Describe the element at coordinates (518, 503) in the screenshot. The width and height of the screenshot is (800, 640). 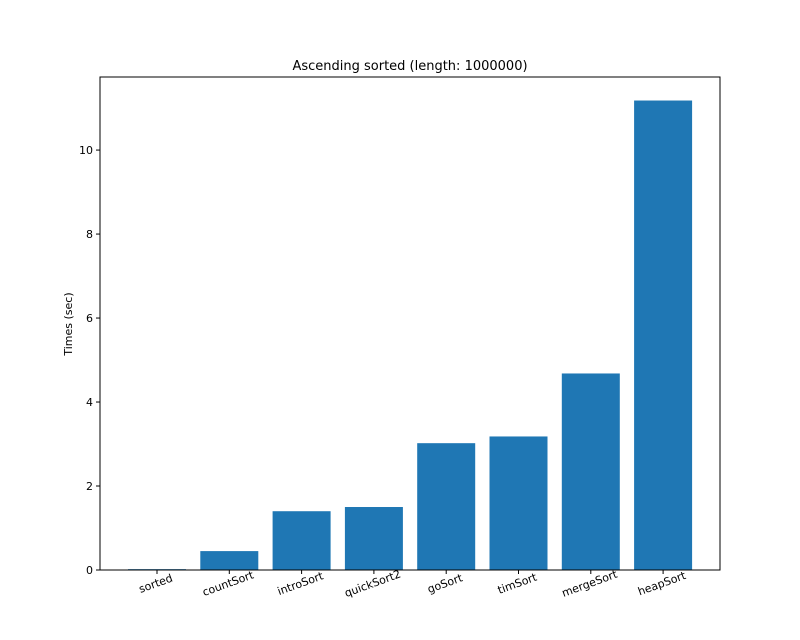
I see `bar-timSort` at that location.